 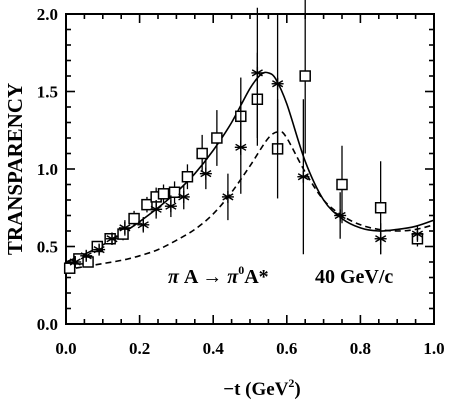 What do you see at coordinates (47, 247) in the screenshot?
I see `y-tick-label: 0.5` at bounding box center [47, 247].